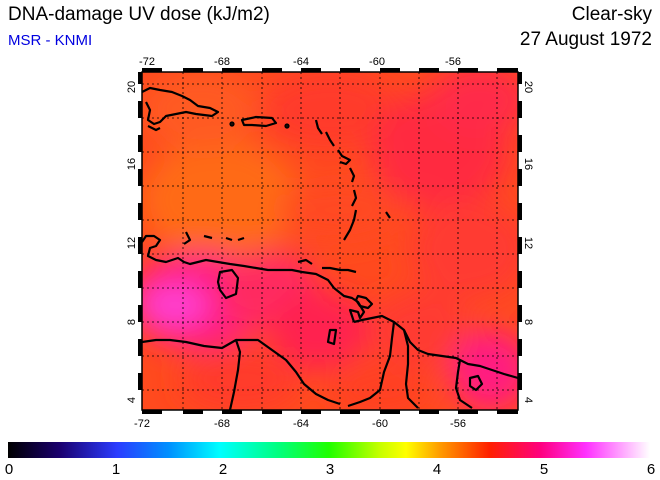  I want to click on colorbar-tick-label: 0, so click(9, 469).